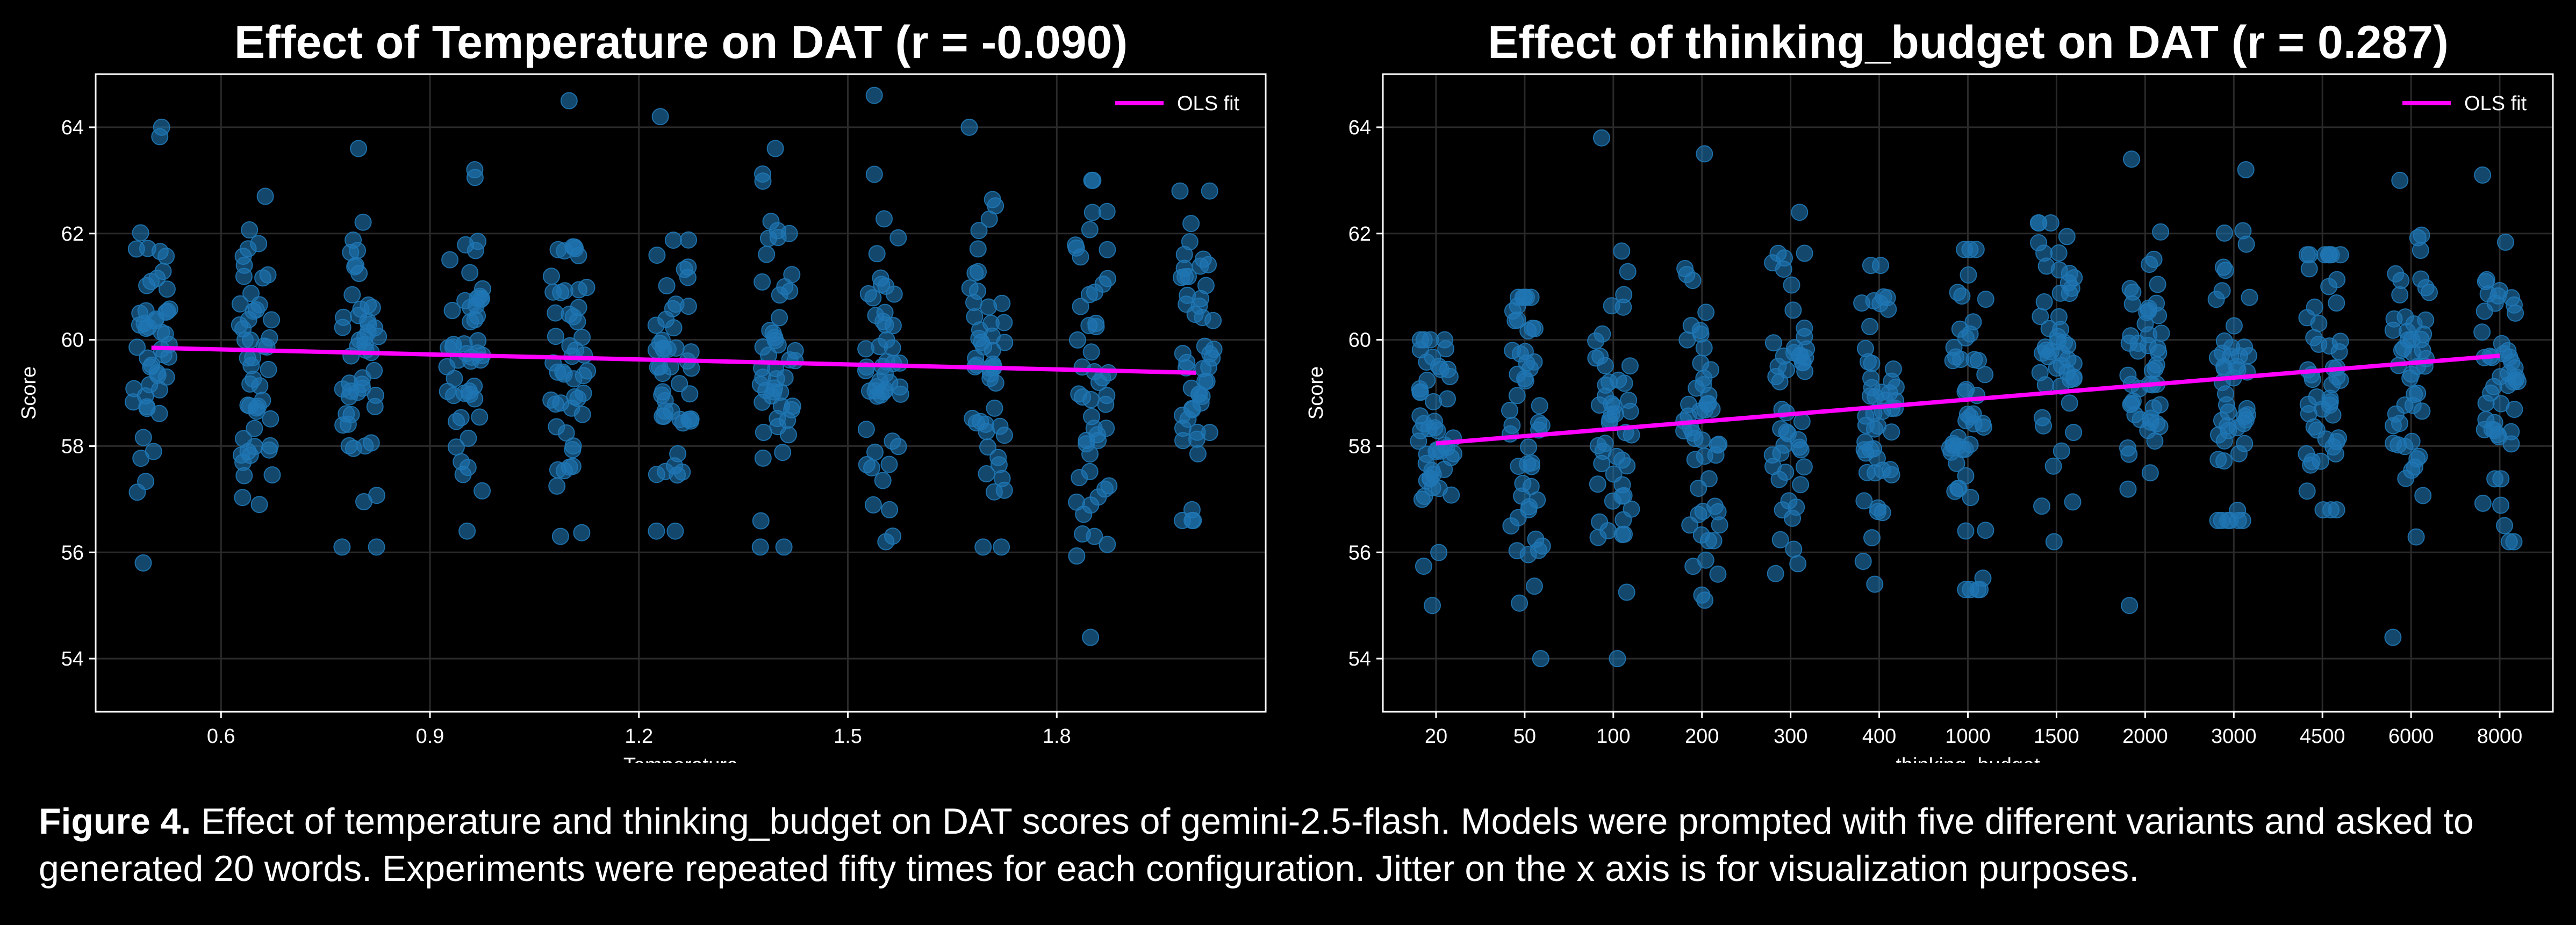 This screenshot has height=925, width=2576. What do you see at coordinates (1790, 737) in the screenshot?
I see `x-tick-label: 300` at bounding box center [1790, 737].